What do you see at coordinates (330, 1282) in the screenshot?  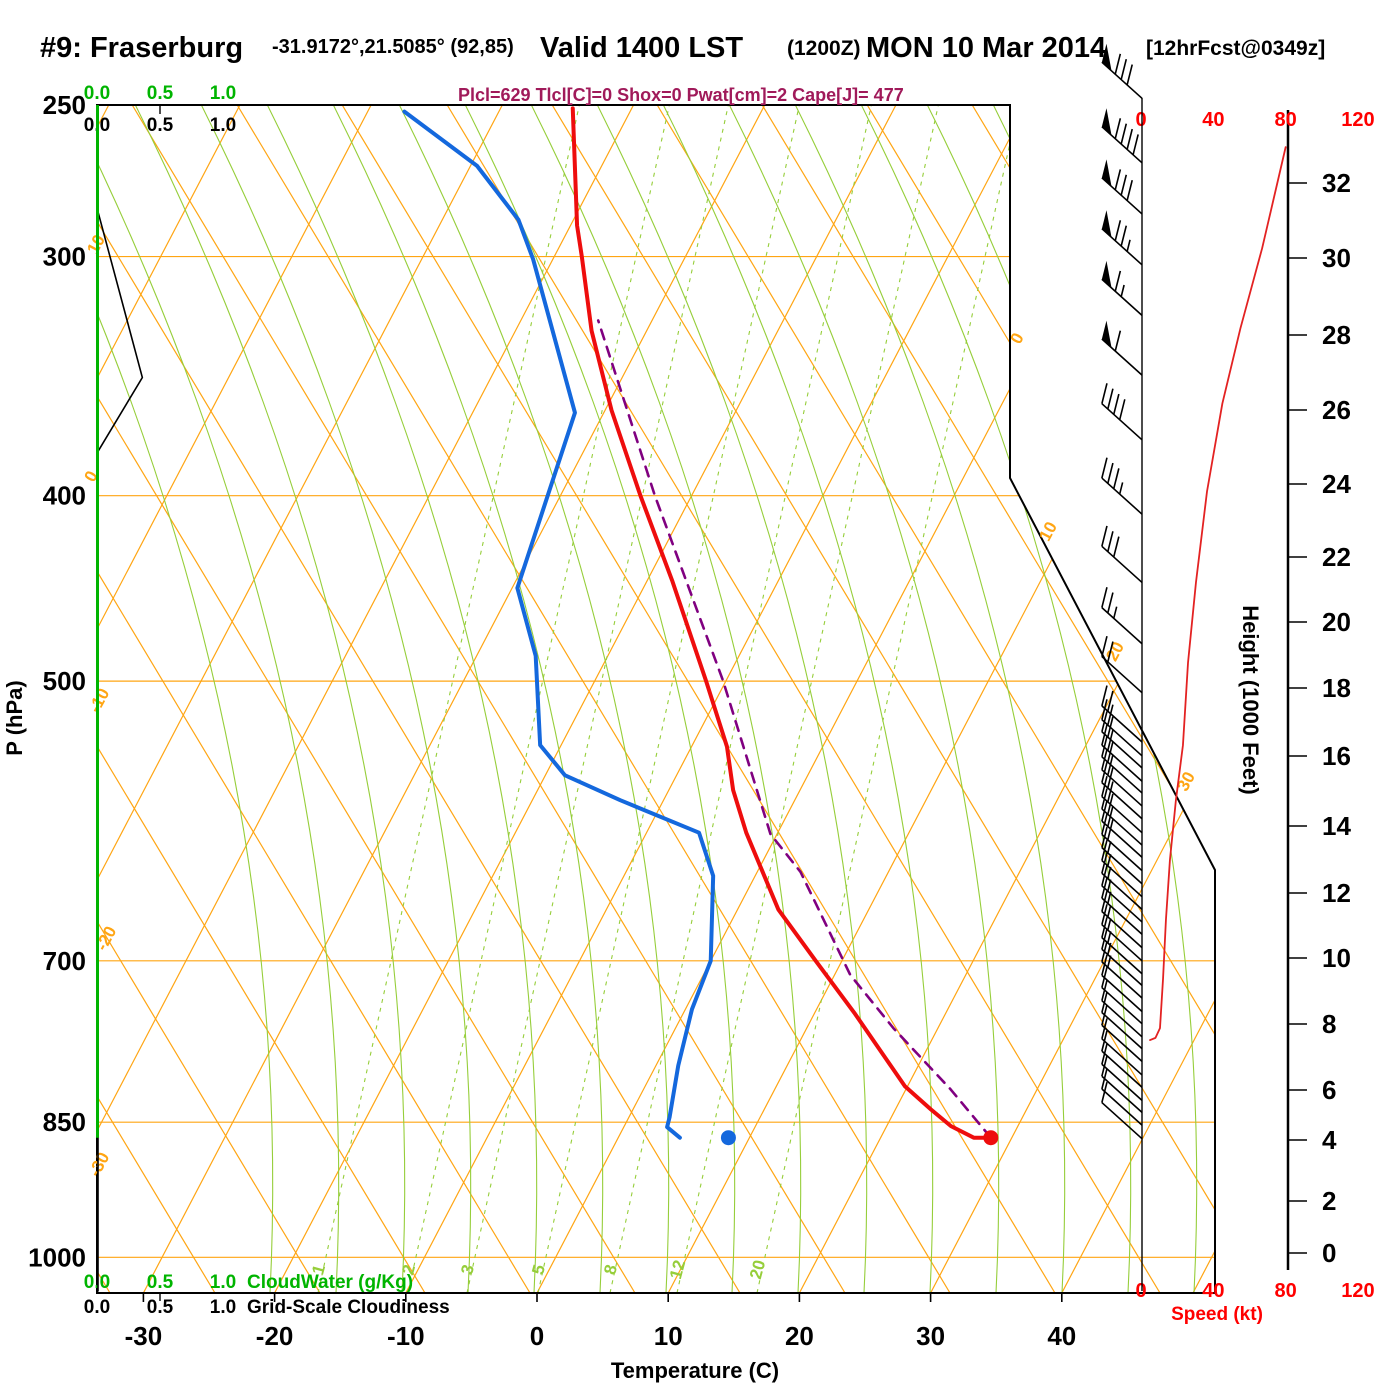 I see `cloudwater-scale-title: CloudWater (g/Kg)` at bounding box center [330, 1282].